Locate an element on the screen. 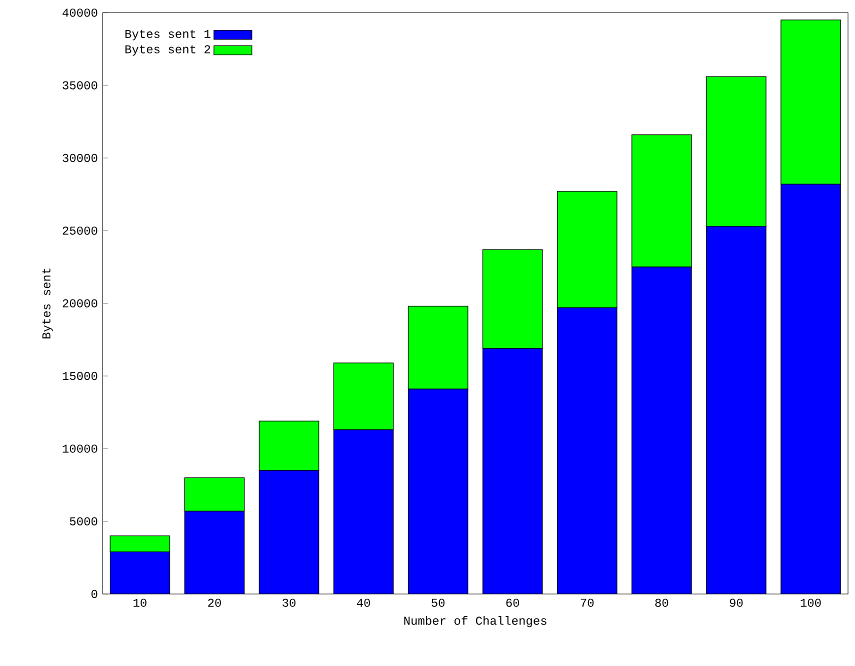 The width and height of the screenshot is (855, 666). y-tick-label: 30000 is located at coordinates (80, 158).